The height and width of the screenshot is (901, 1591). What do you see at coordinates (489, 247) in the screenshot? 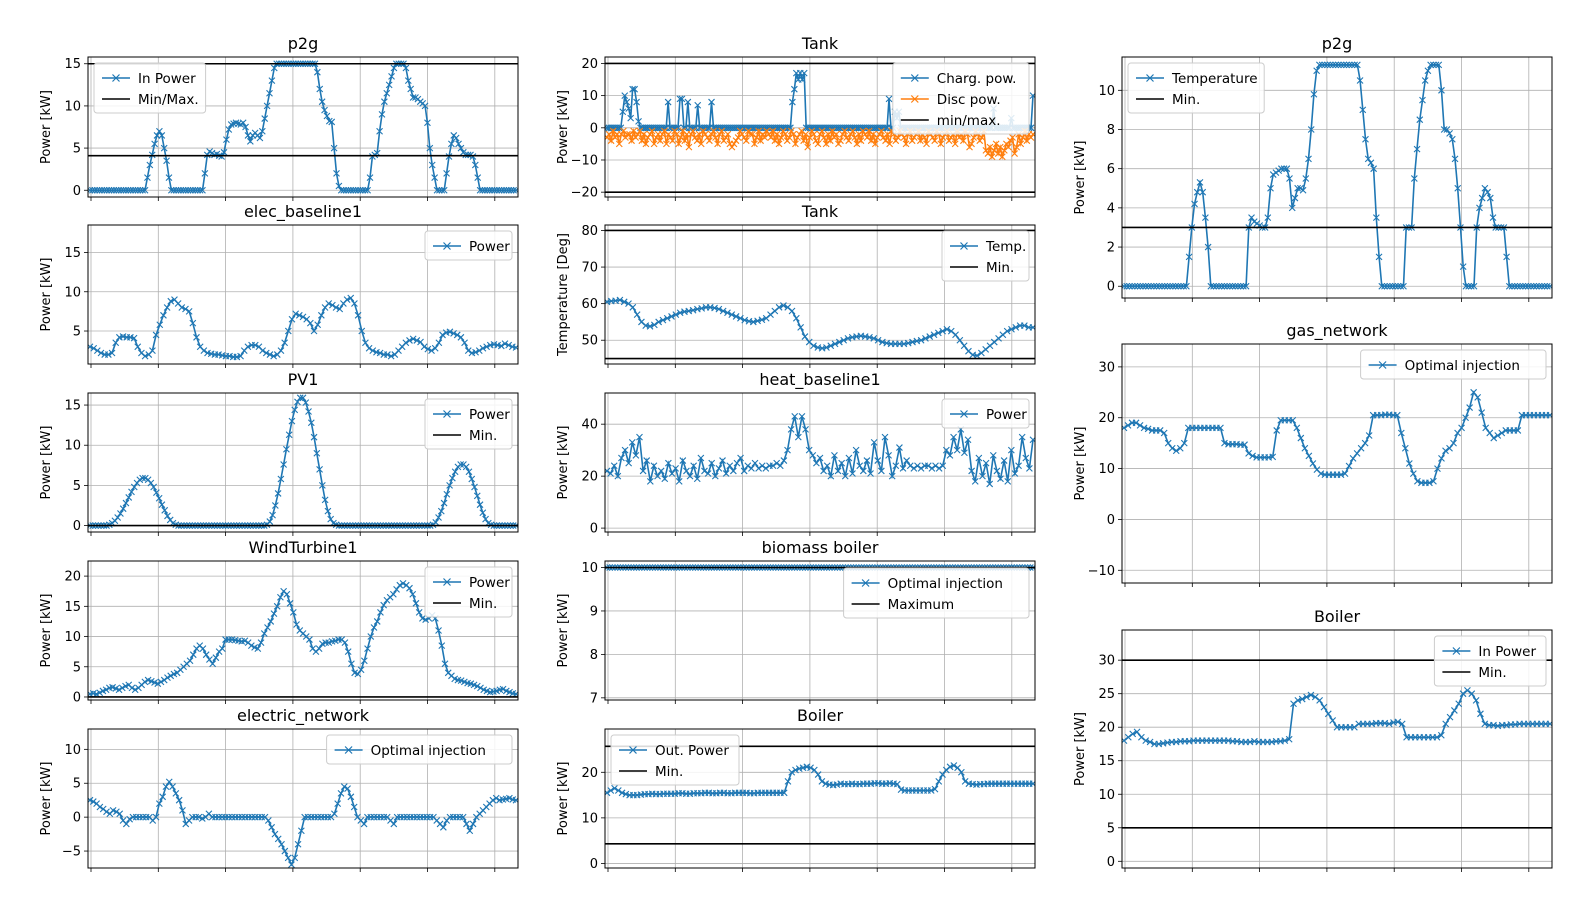
I see `legend-label: Power` at bounding box center [489, 247].